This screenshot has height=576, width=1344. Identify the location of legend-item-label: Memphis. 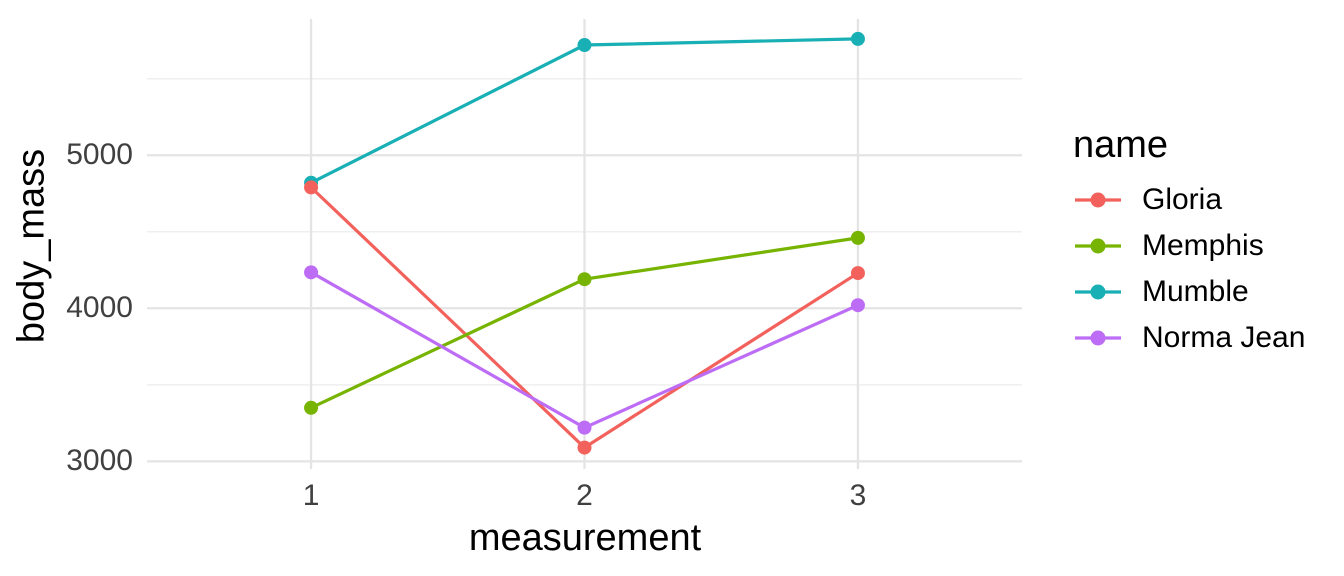
(1203, 245).